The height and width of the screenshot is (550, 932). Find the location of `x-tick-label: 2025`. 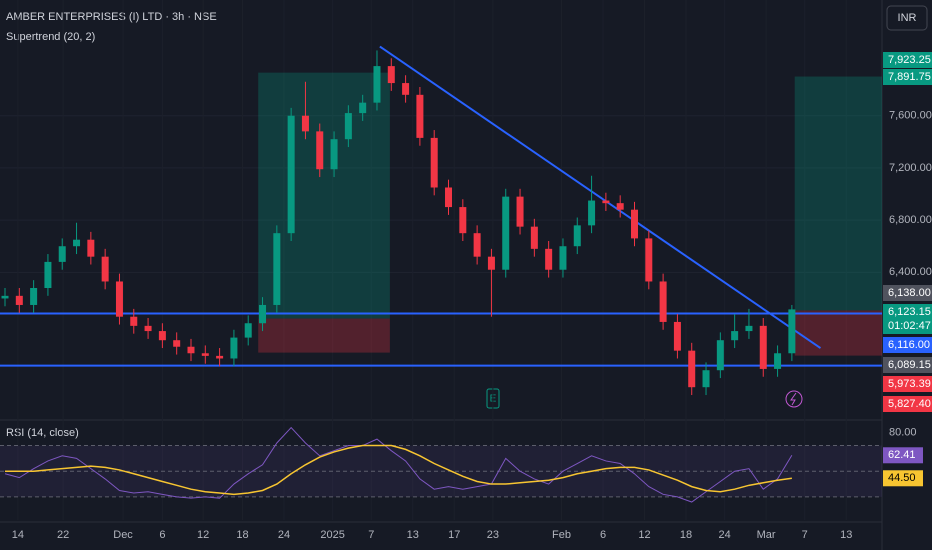

x-tick-label: 2025 is located at coordinates (332, 535).